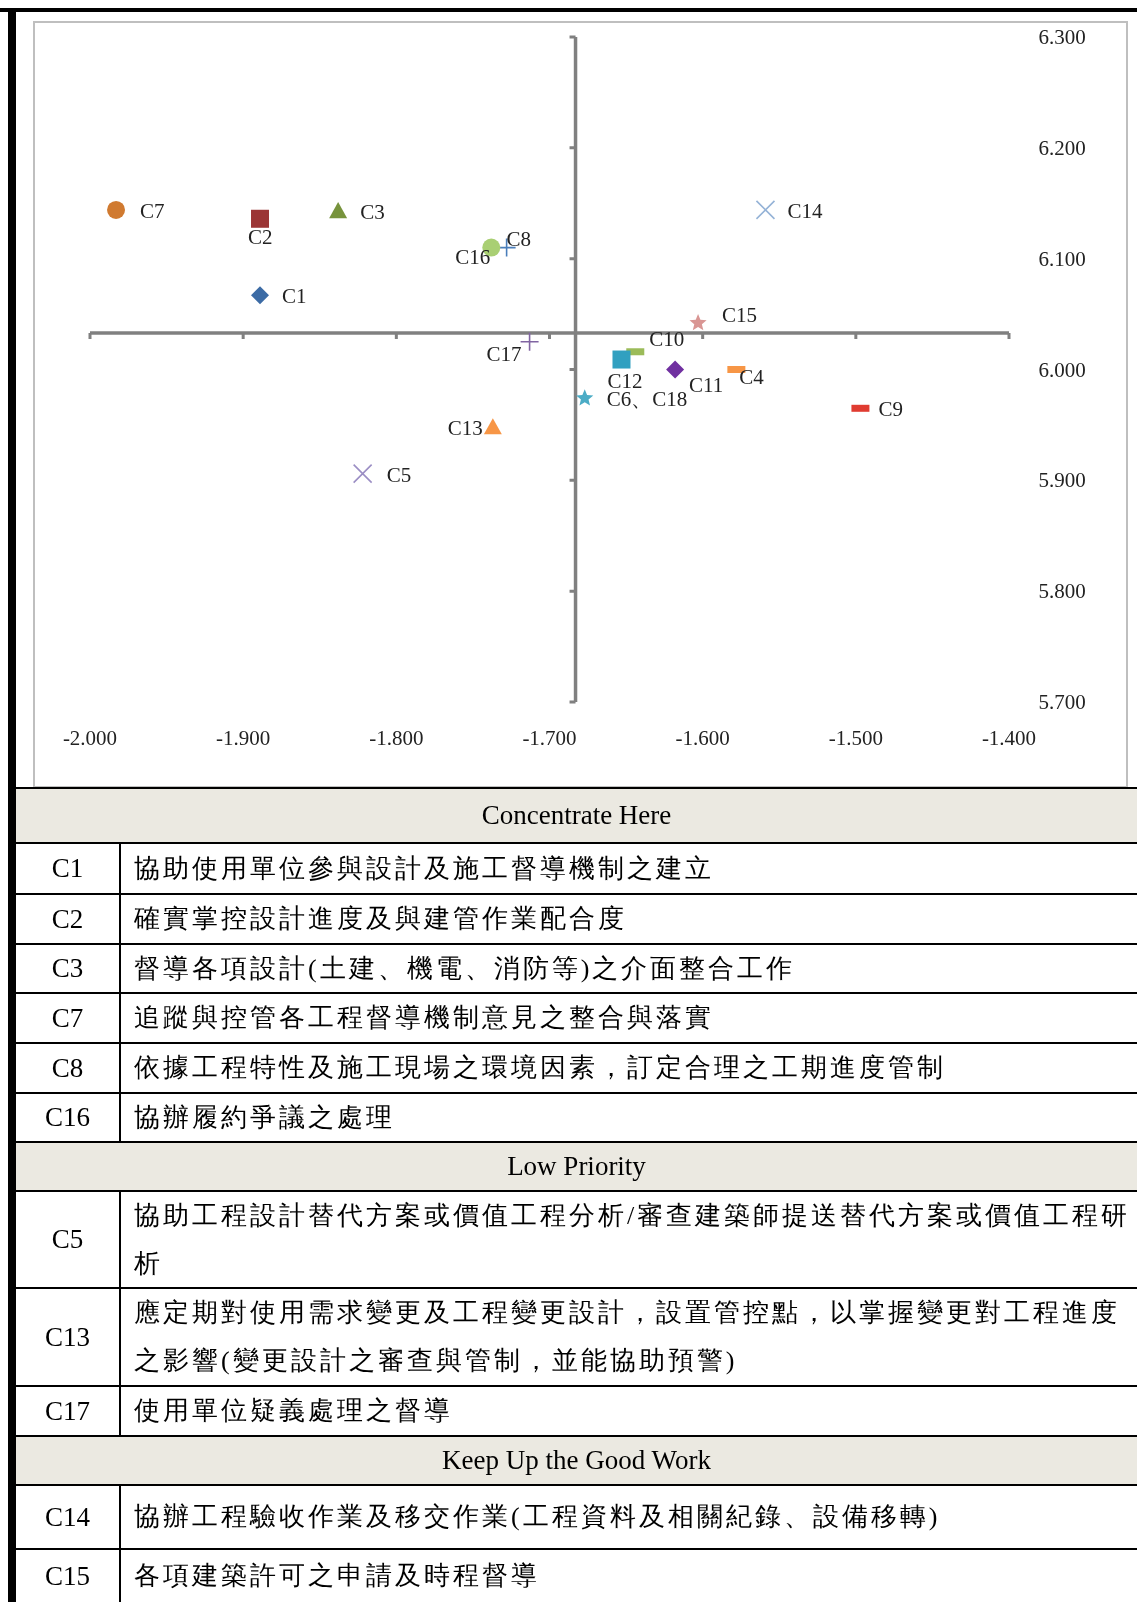 The height and width of the screenshot is (1602, 1137). I want to click on y-tick-label: 6.300, so click(1062, 37).